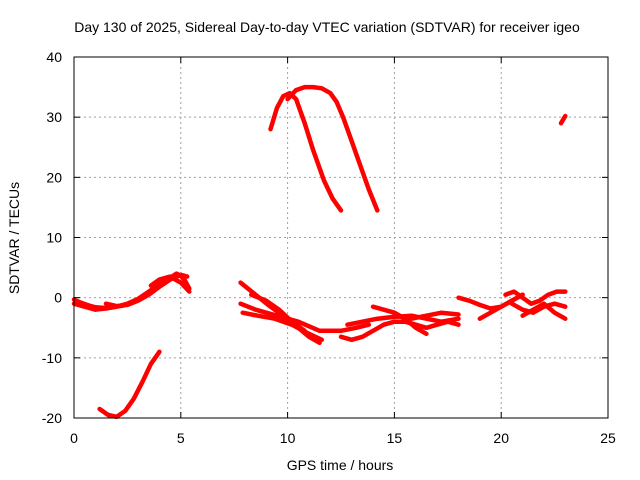 Image resolution: width=640 pixels, height=480 pixels. I want to click on y-tick-label: 0, so click(58, 298).